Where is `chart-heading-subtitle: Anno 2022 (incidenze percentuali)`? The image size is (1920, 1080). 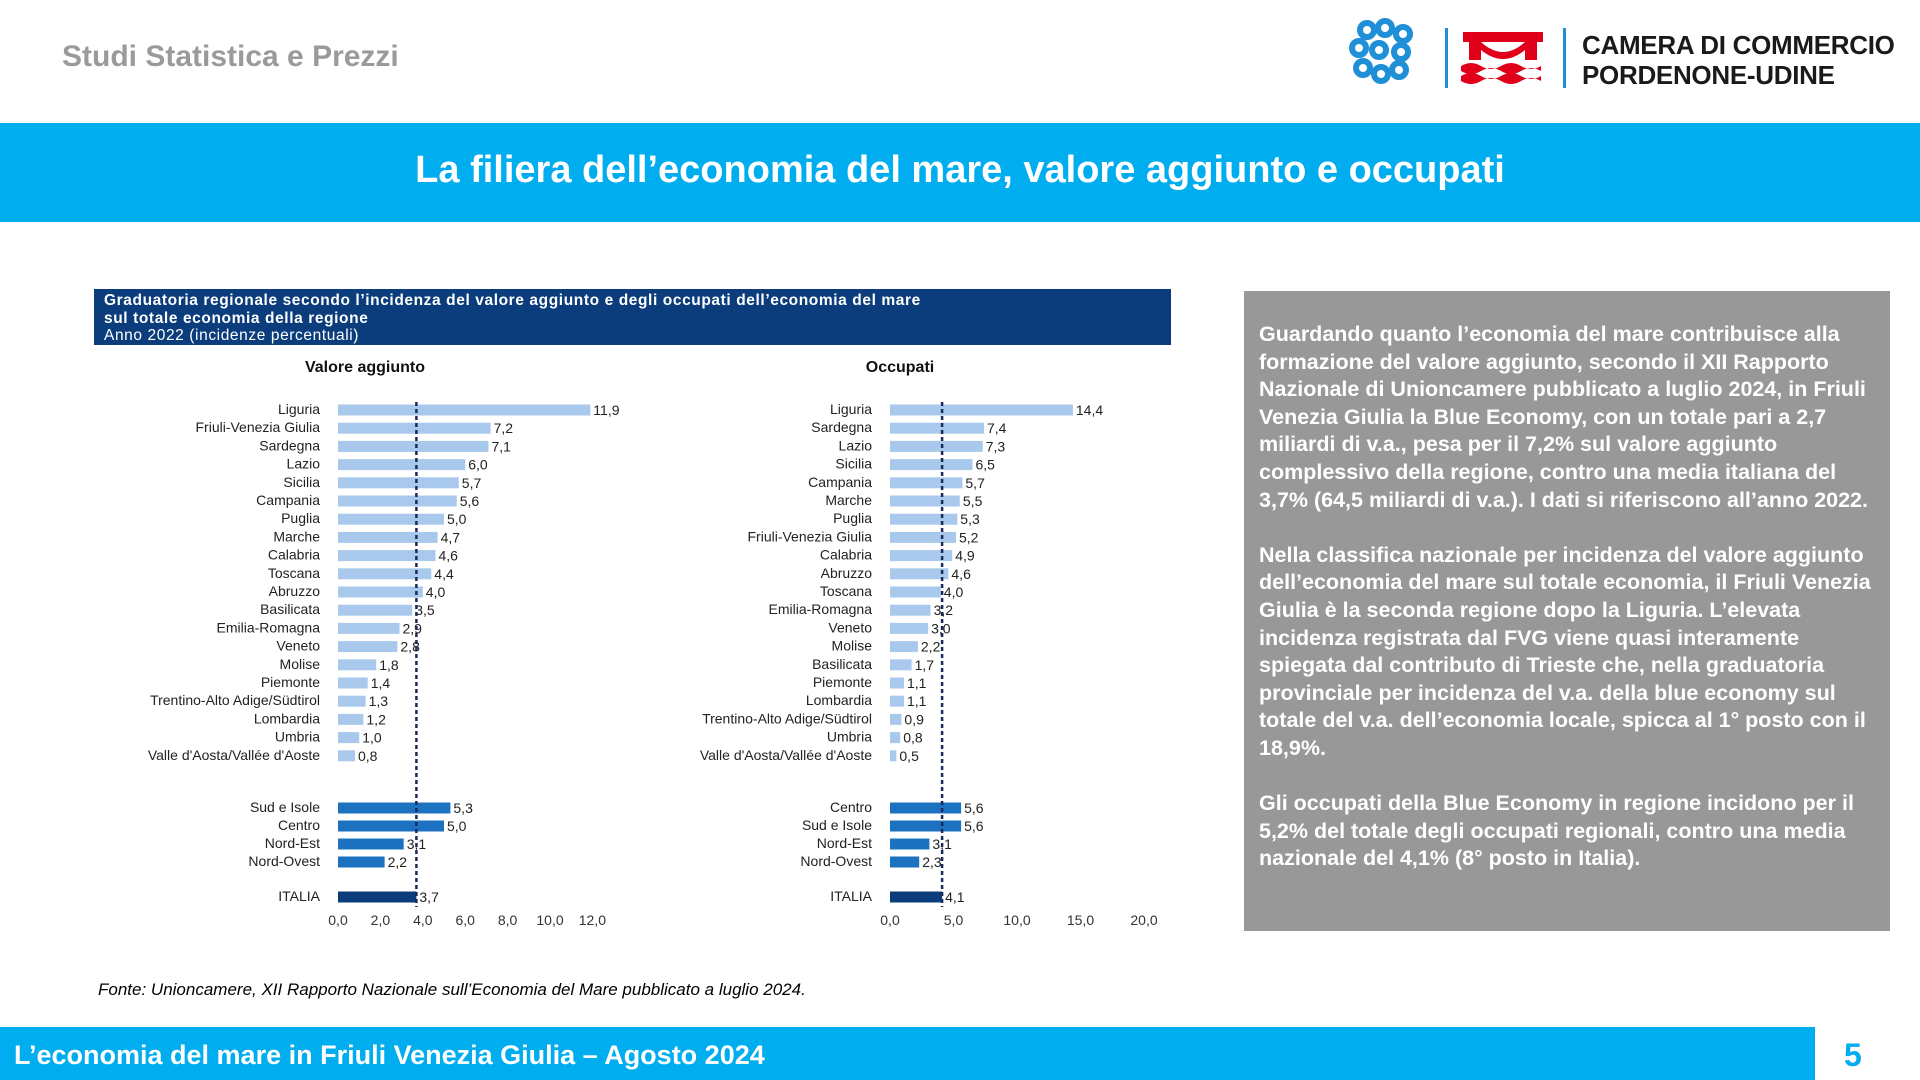 chart-heading-subtitle: Anno 2022 (incidenze percentuali) is located at coordinates (232, 335).